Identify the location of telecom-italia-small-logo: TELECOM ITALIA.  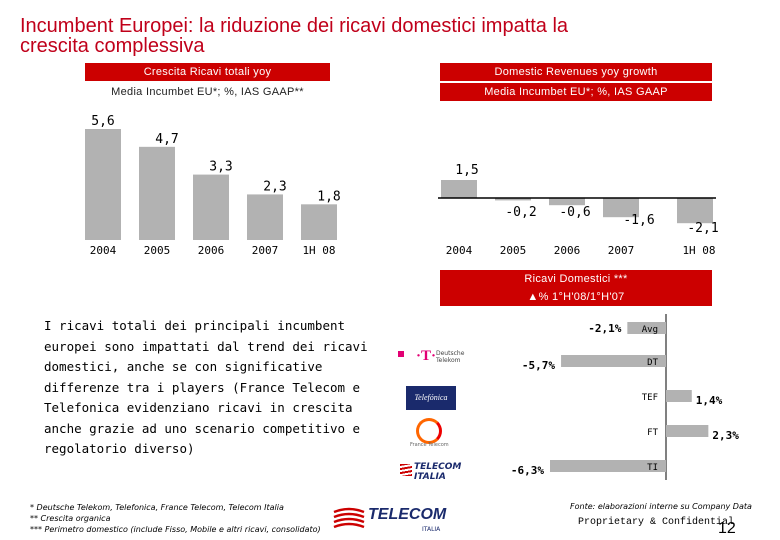
(436, 472).